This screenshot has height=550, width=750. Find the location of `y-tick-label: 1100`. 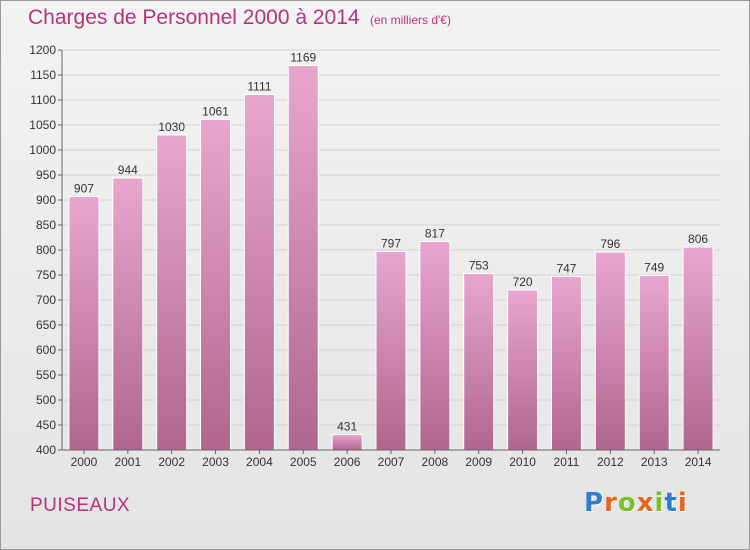

y-tick-label: 1100 is located at coordinates (43, 100).